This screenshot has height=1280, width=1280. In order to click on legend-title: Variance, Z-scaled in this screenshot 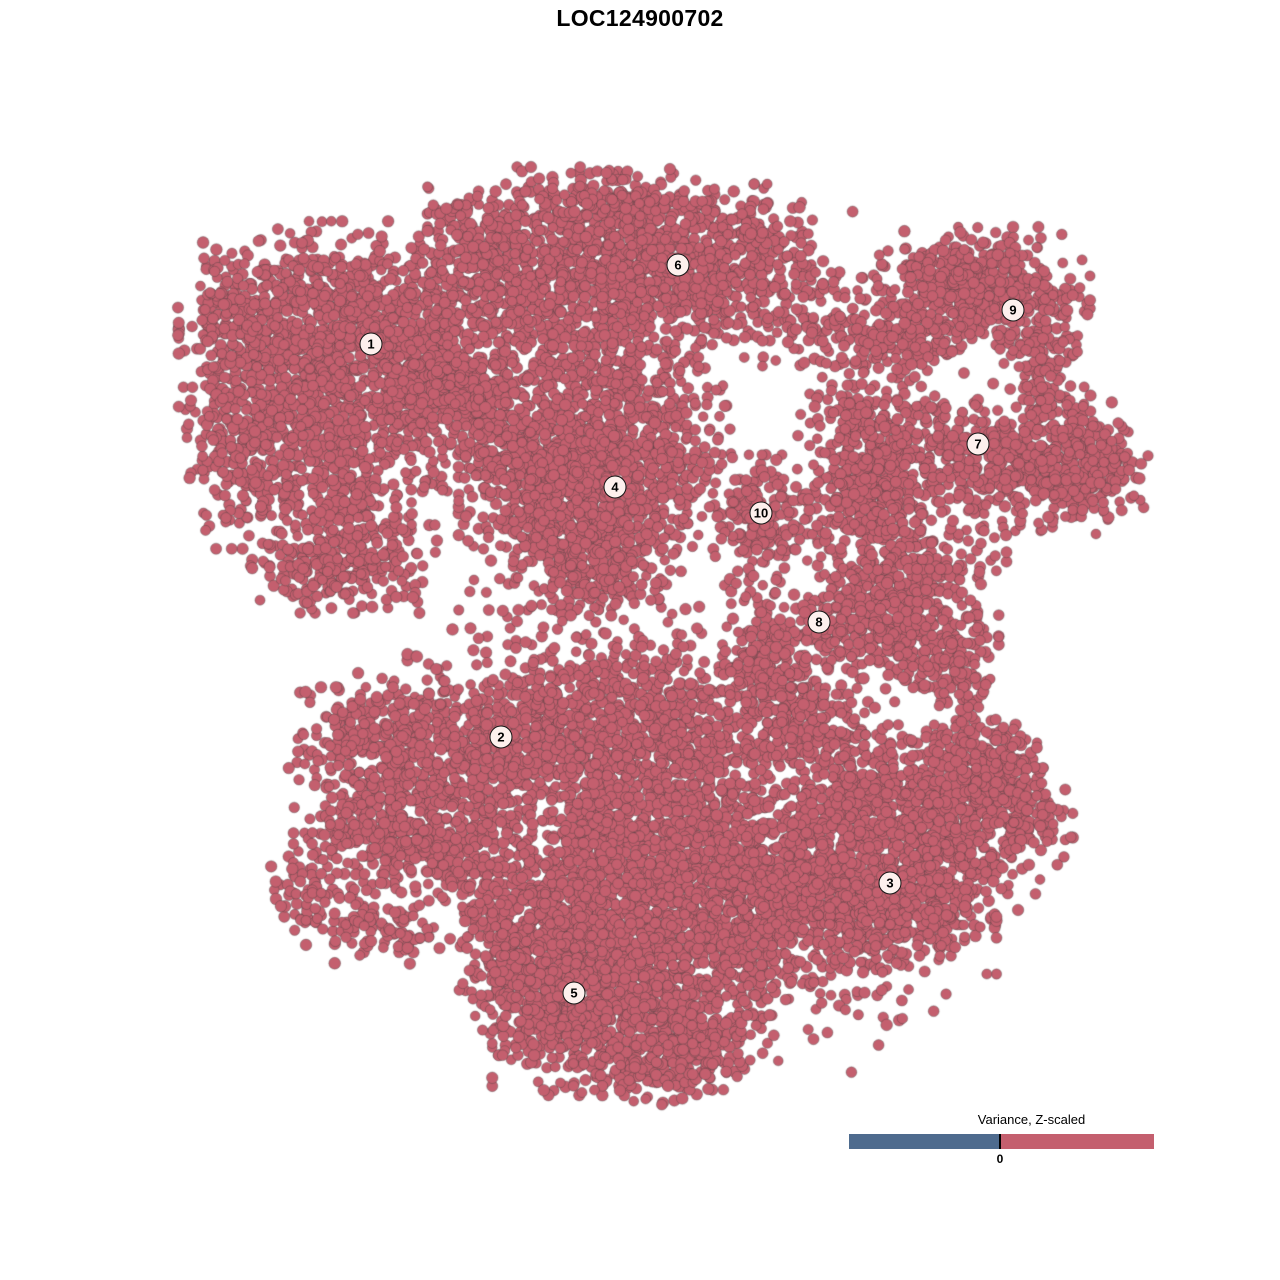, I will do `click(1031, 1119)`.